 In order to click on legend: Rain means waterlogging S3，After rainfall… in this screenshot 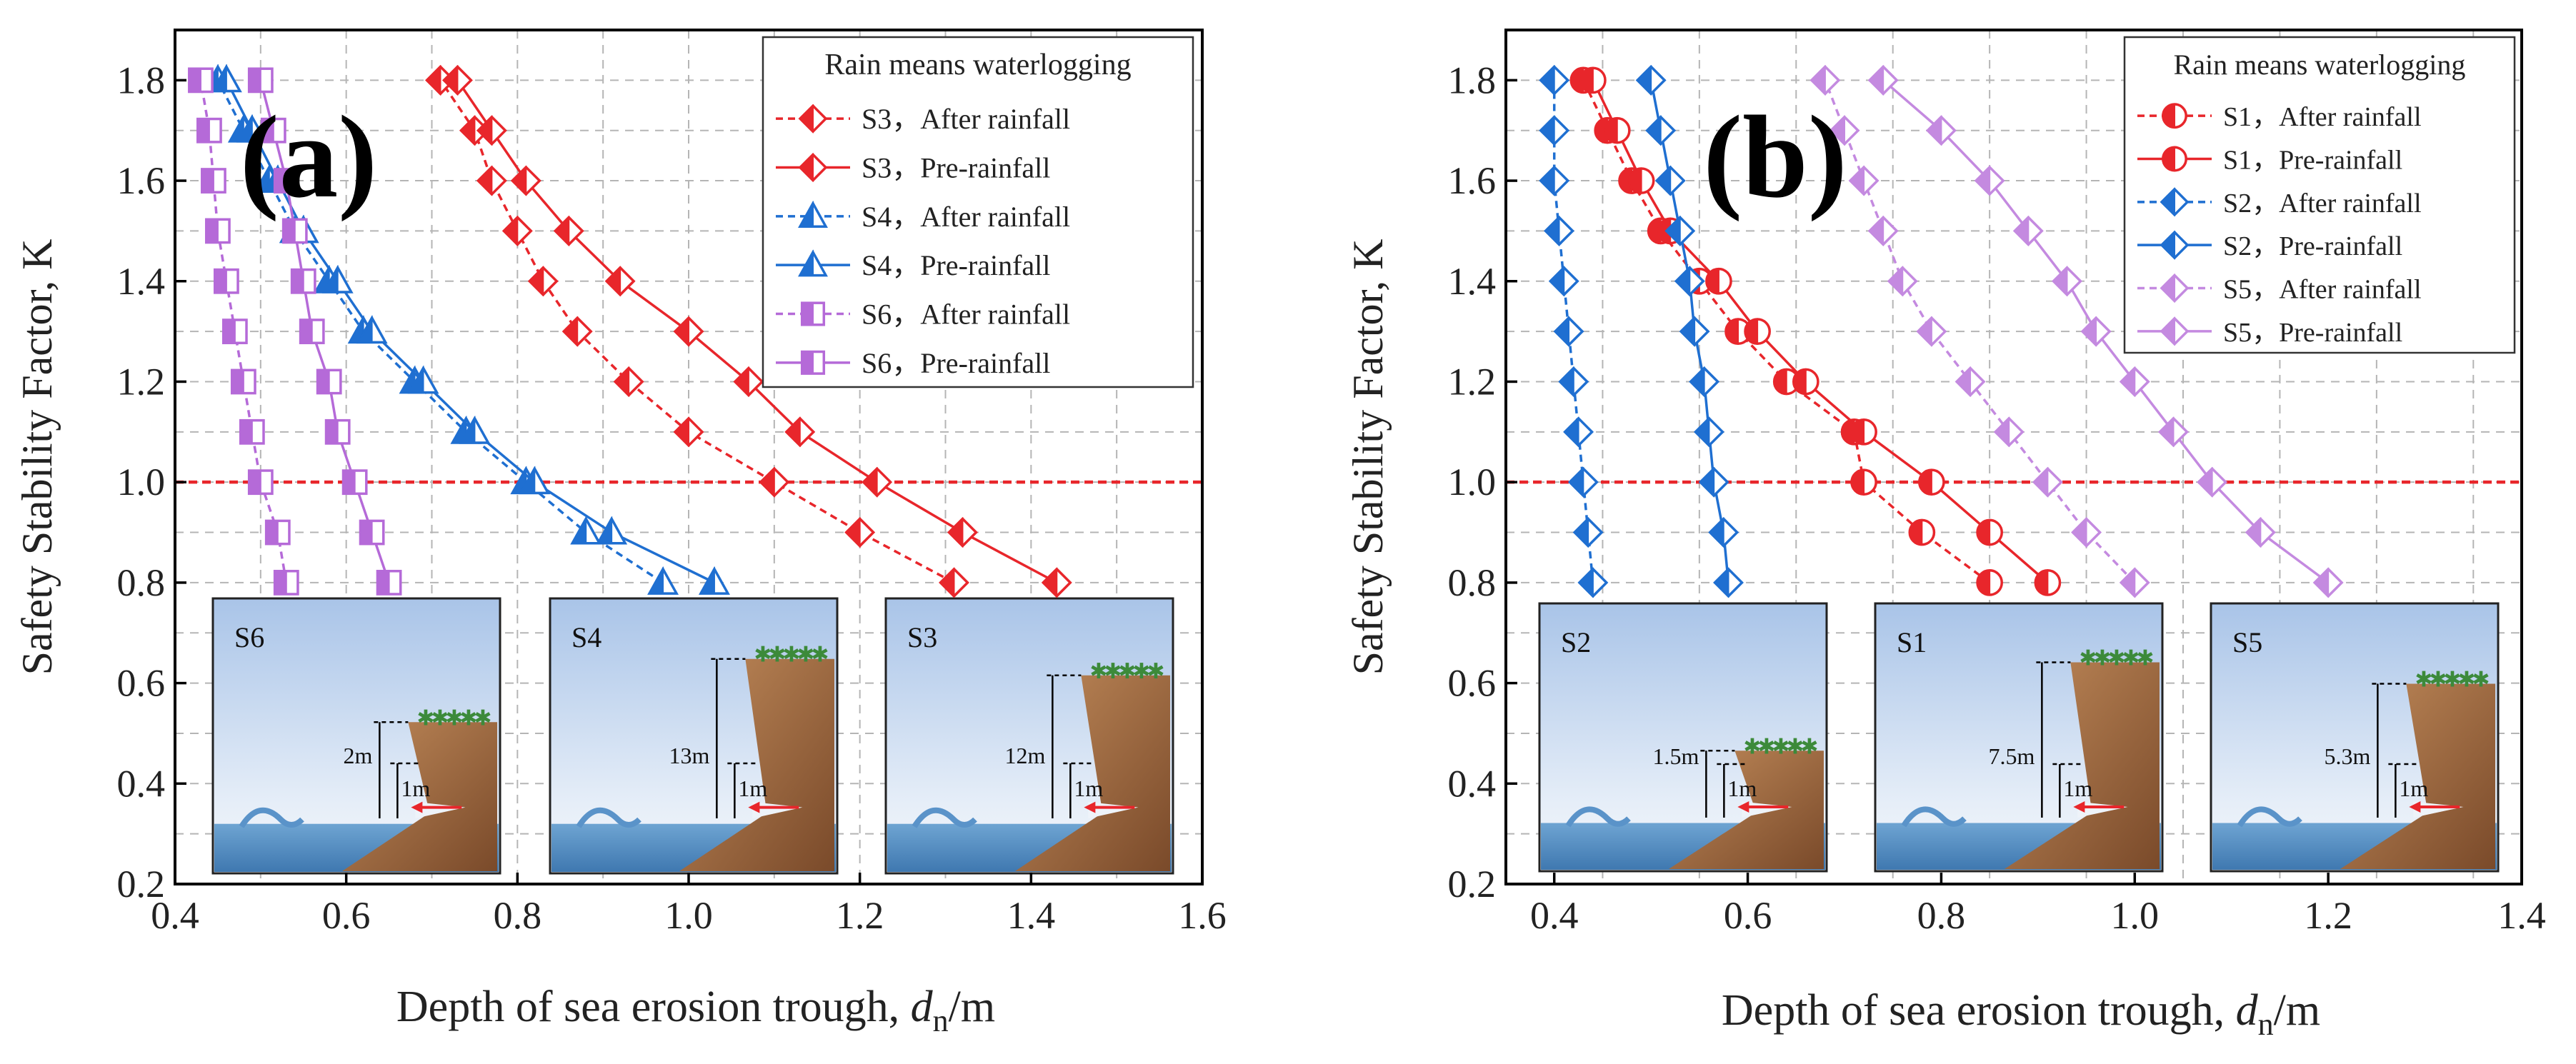, I will do `click(978, 212)`.